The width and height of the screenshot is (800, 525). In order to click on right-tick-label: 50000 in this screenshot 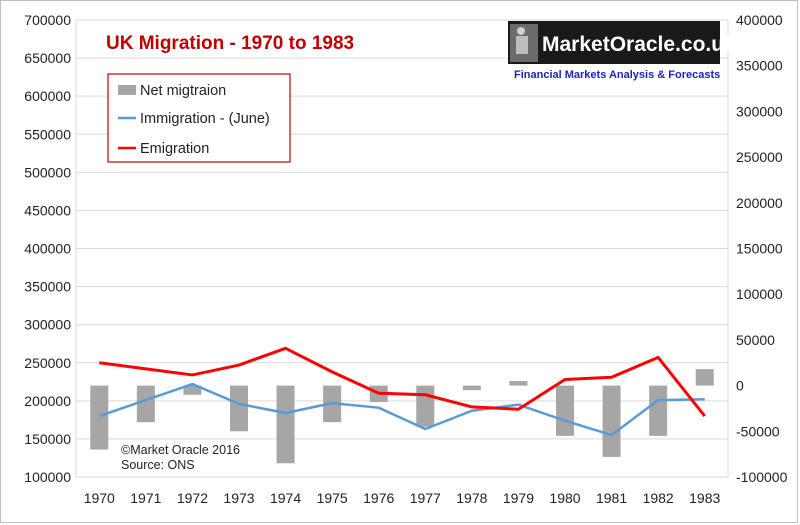, I will do `click(755, 340)`.